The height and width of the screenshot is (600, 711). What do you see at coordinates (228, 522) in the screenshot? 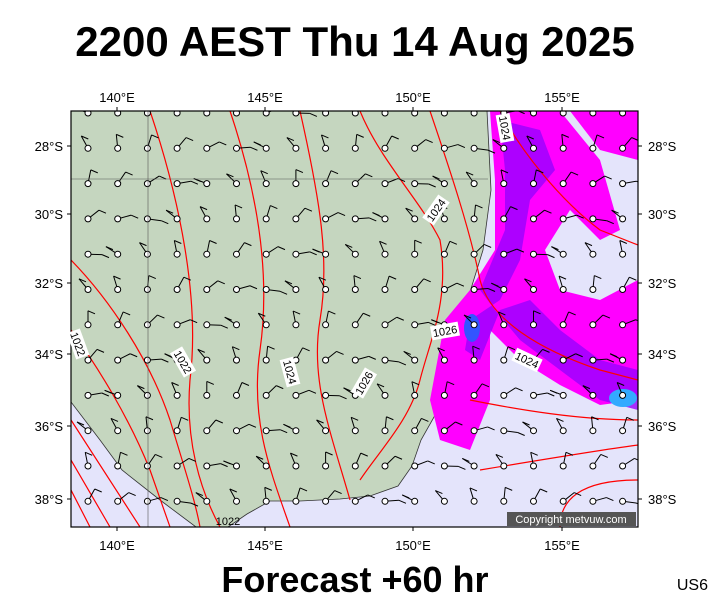
I see `contour-label: 1022` at bounding box center [228, 522].